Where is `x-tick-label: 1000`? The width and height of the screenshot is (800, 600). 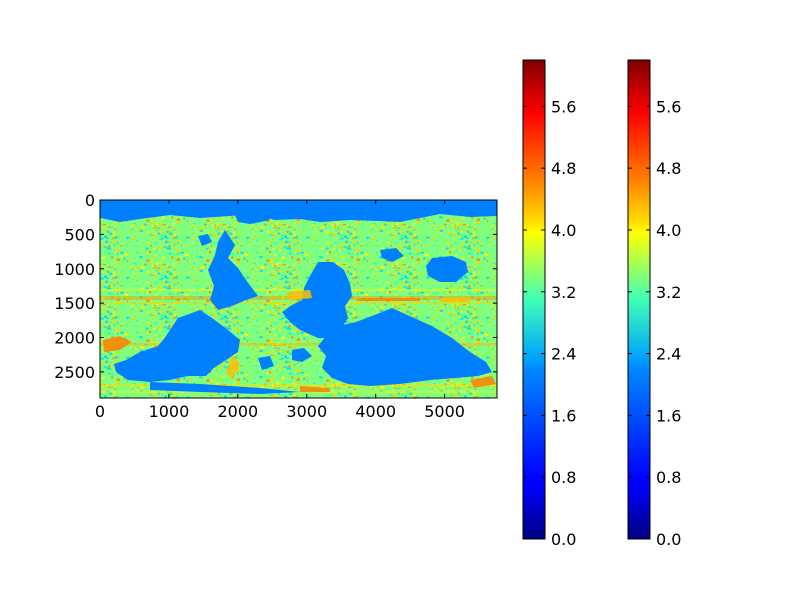 x-tick-label: 1000 is located at coordinates (169, 411).